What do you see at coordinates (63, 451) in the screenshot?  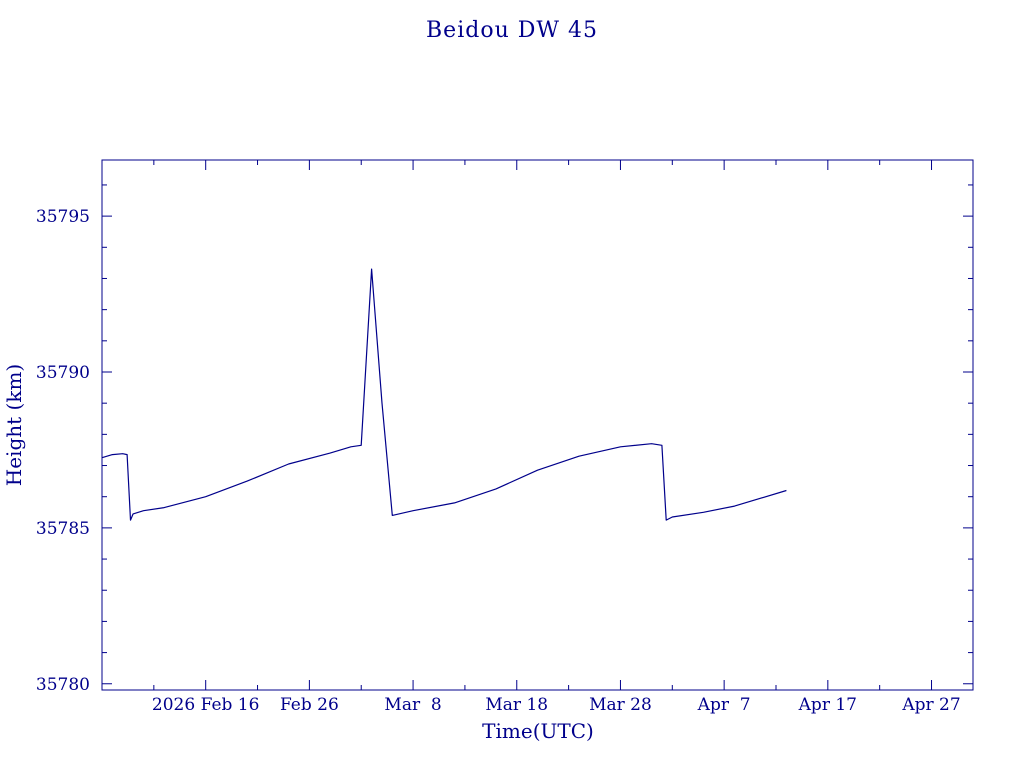 I see `y-tick-labels: 35795 35790 35785 35780` at bounding box center [63, 451].